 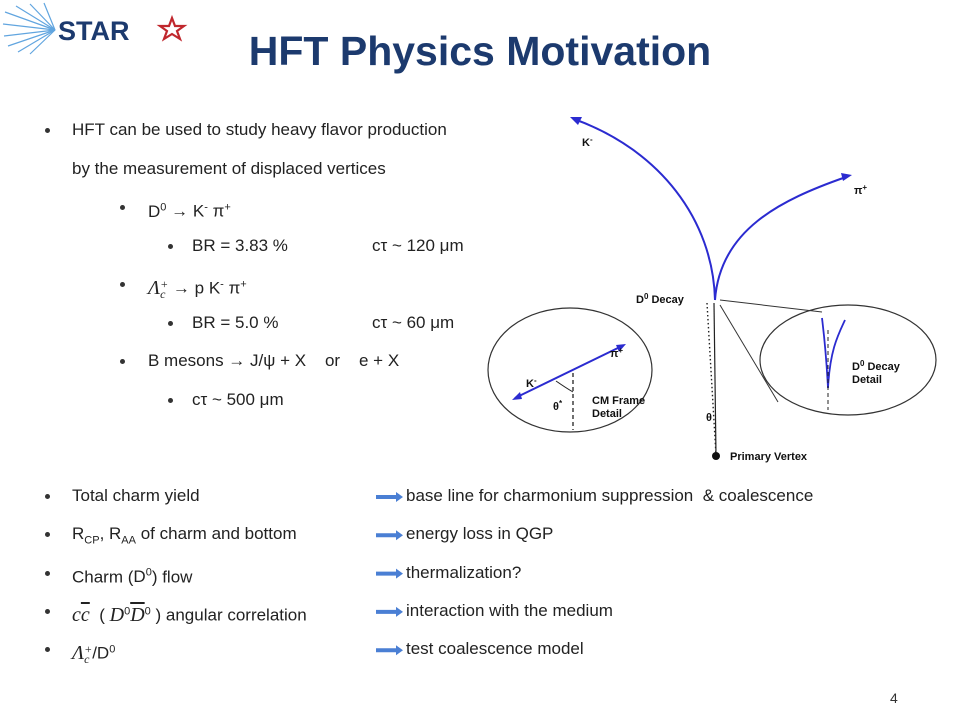 I want to click on text-line: RCP, RAA of charm and bottom, so click(x=184, y=537).